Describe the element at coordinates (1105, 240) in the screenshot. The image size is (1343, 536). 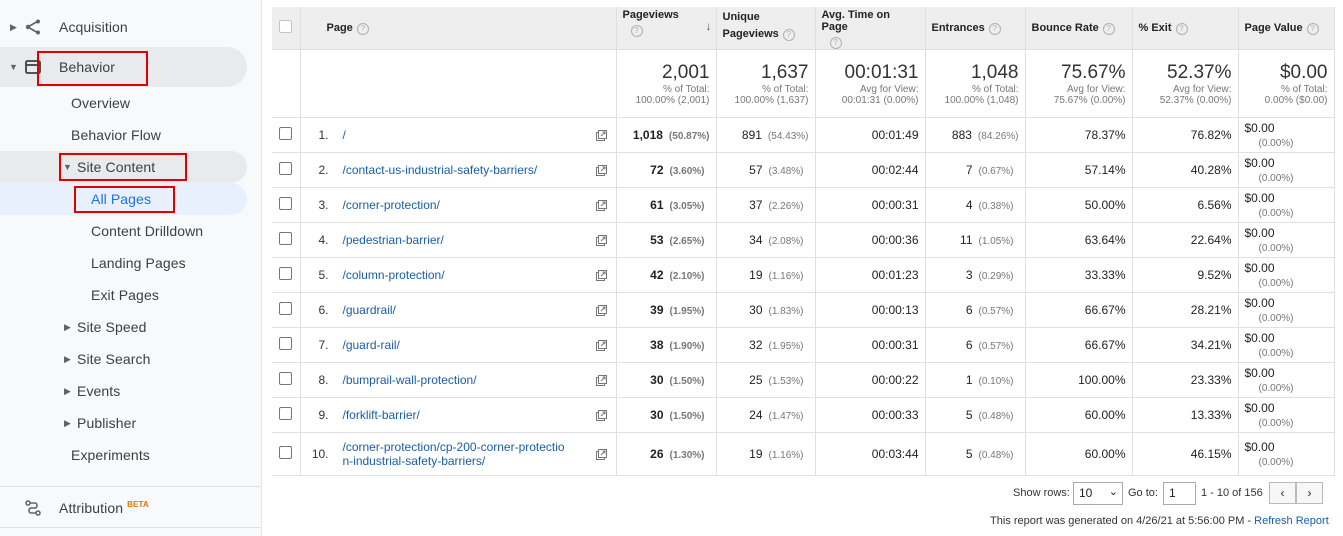
I see `bounce-rate-value: 63.64%` at that location.